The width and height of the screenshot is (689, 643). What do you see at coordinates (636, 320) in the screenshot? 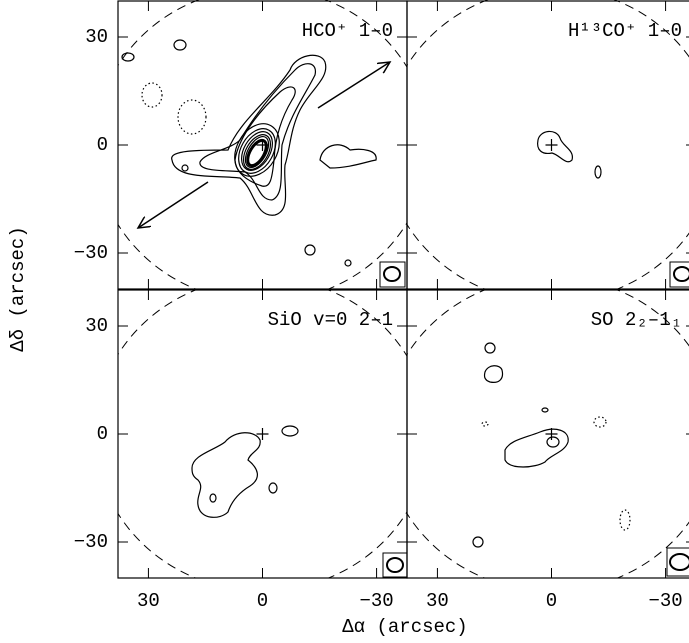
I see `panel-title: SO 2₂–1₁` at bounding box center [636, 320].